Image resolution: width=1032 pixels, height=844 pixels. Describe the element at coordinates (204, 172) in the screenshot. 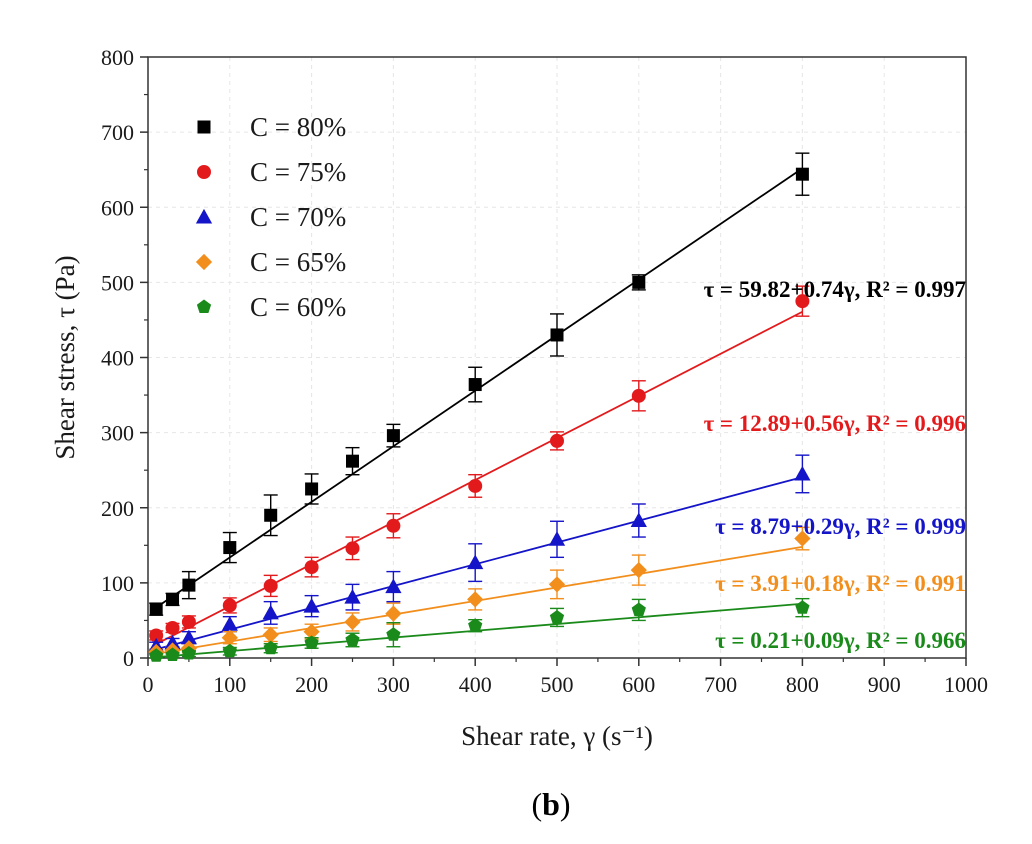

I see `legend-marker-c75` at that location.